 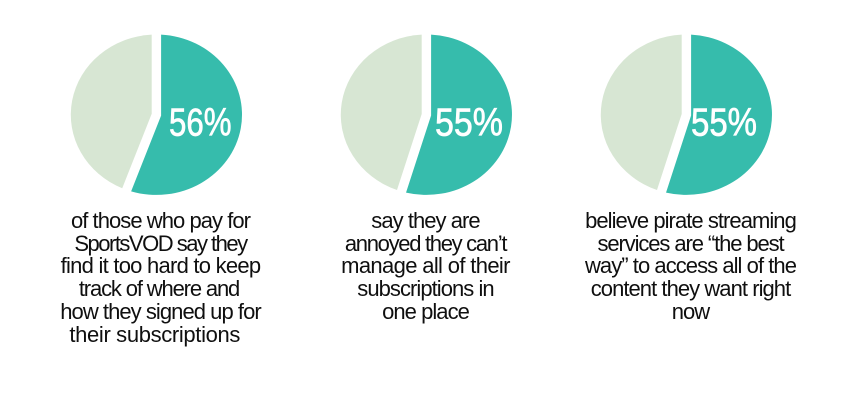 What do you see at coordinates (200, 123) in the screenshot?
I see `svg-text: 56%` at bounding box center [200, 123].